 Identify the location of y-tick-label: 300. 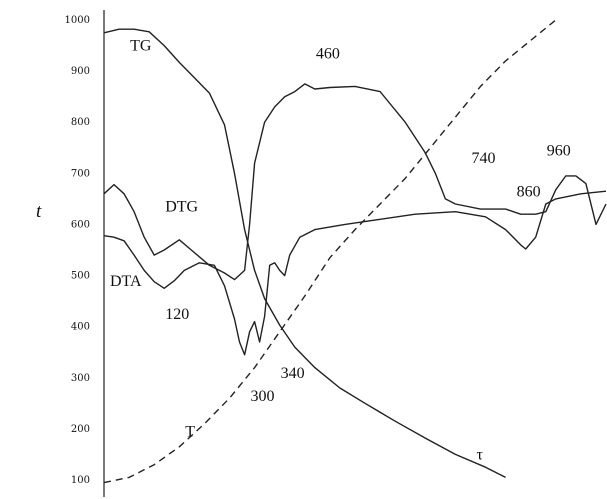
(80, 378).